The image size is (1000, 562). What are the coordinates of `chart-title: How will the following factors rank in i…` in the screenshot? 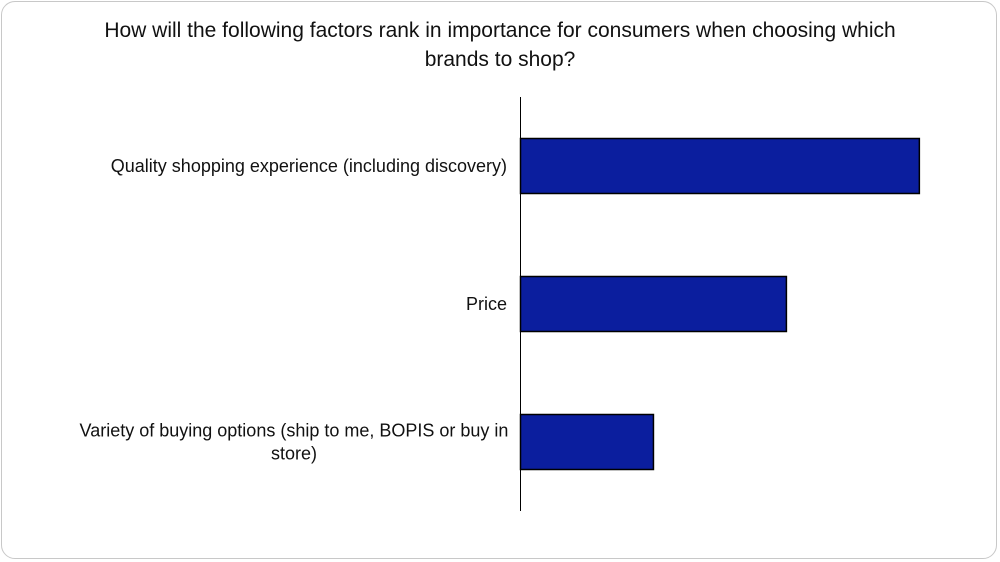 It's located at (500, 45).